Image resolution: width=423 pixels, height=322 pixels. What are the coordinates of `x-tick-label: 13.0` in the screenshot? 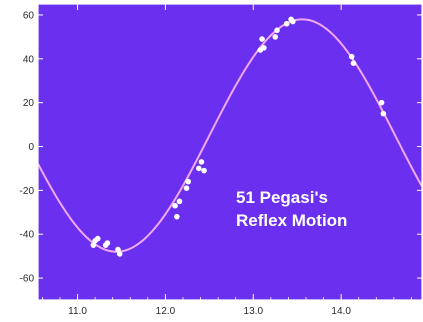 It's located at (254, 311).